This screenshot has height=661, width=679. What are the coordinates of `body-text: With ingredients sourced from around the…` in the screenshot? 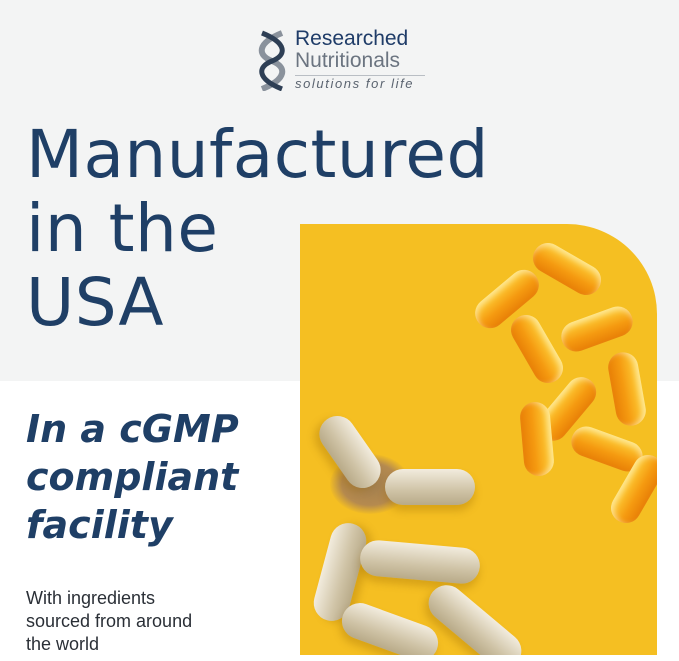 It's located at (109, 621).